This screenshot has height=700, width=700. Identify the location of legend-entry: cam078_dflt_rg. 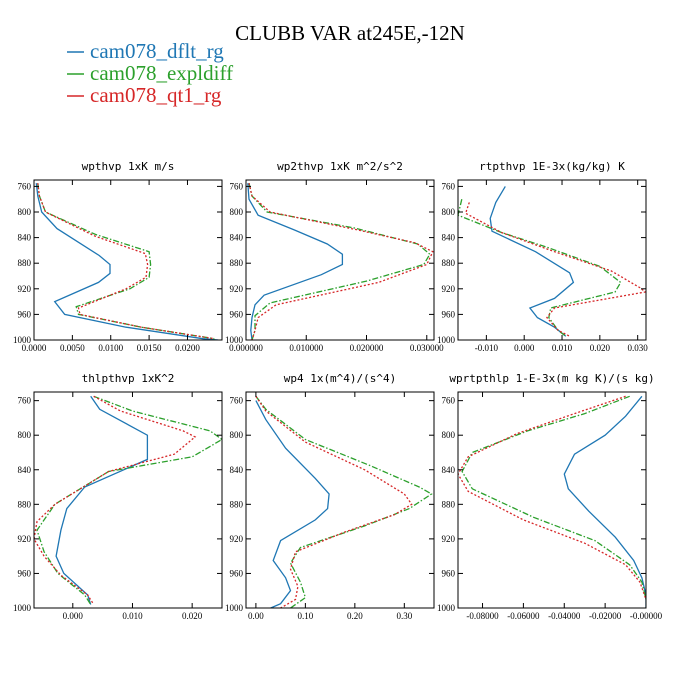
(157, 51).